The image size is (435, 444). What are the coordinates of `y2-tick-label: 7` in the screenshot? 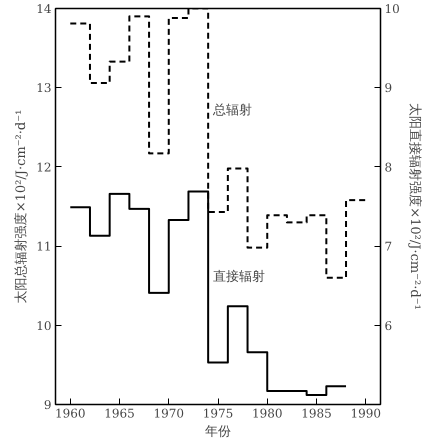 It's located at (388, 247).